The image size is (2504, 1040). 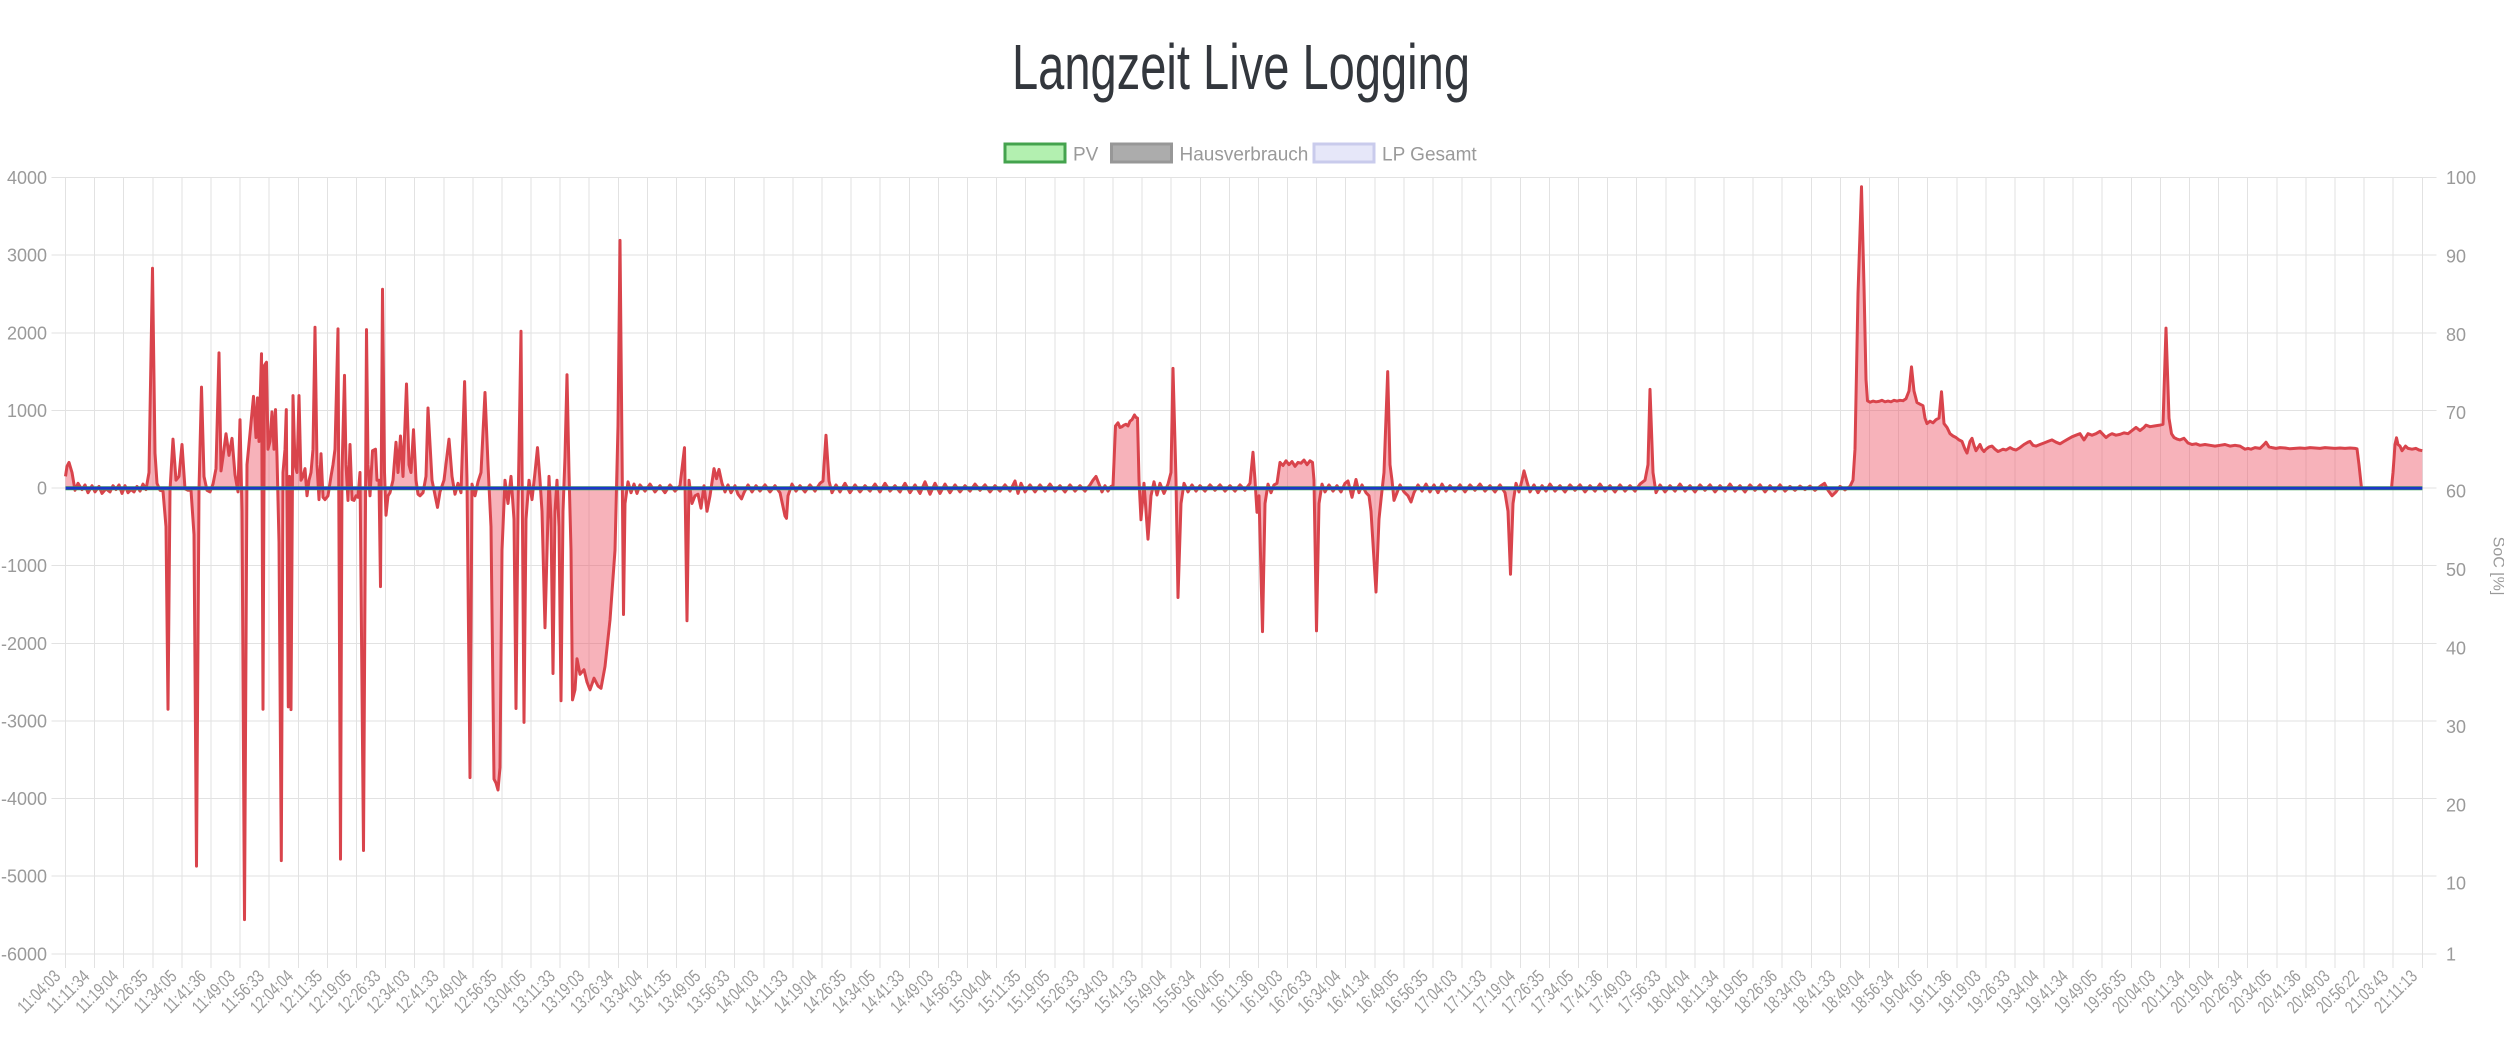 What do you see at coordinates (27, 256) in the screenshot?
I see `svg-text: 3000` at bounding box center [27, 256].